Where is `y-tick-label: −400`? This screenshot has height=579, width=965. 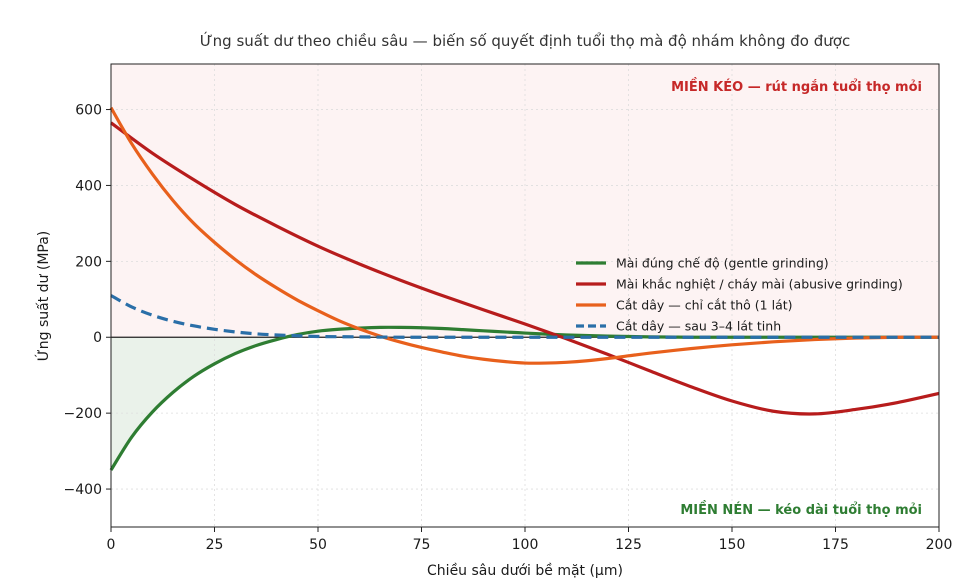 y-tick-label: −400 is located at coordinates (83, 490).